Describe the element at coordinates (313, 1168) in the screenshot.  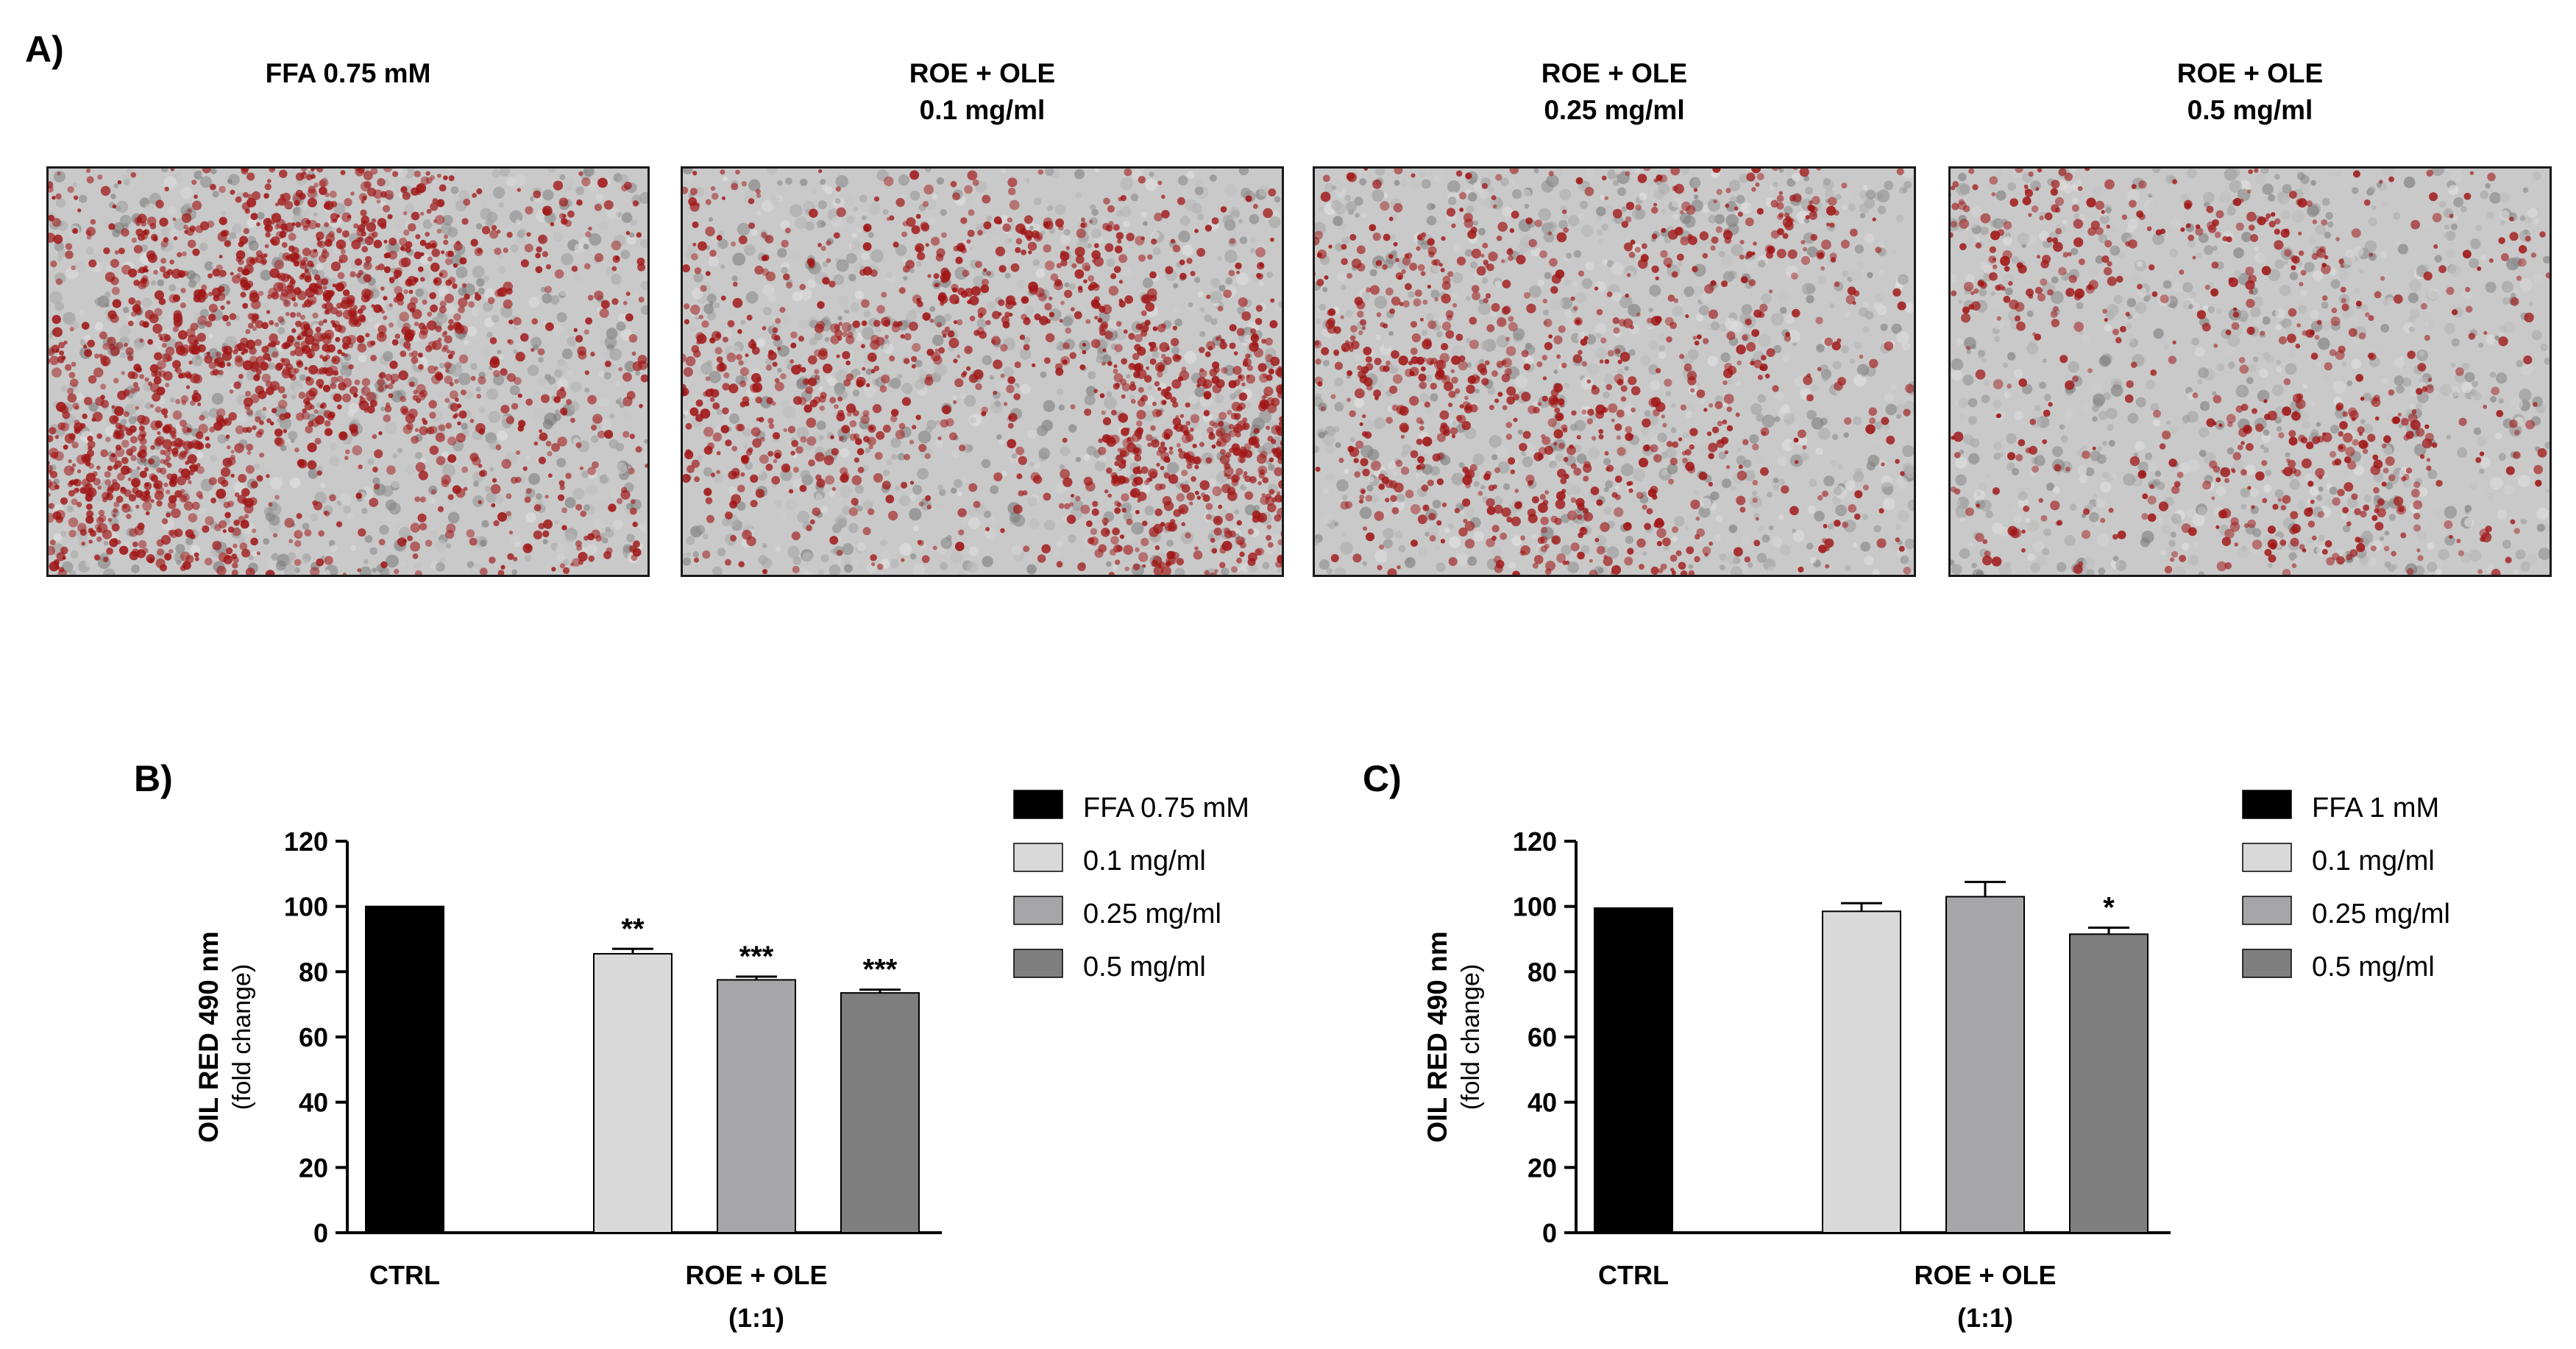
I see `chart-b-ytick-label-1: 20` at that location.